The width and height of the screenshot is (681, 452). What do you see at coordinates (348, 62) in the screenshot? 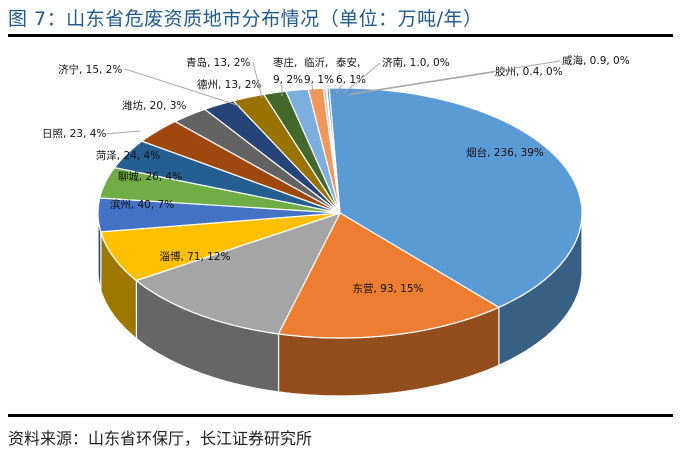
I see `data-label: 泰安,` at bounding box center [348, 62].